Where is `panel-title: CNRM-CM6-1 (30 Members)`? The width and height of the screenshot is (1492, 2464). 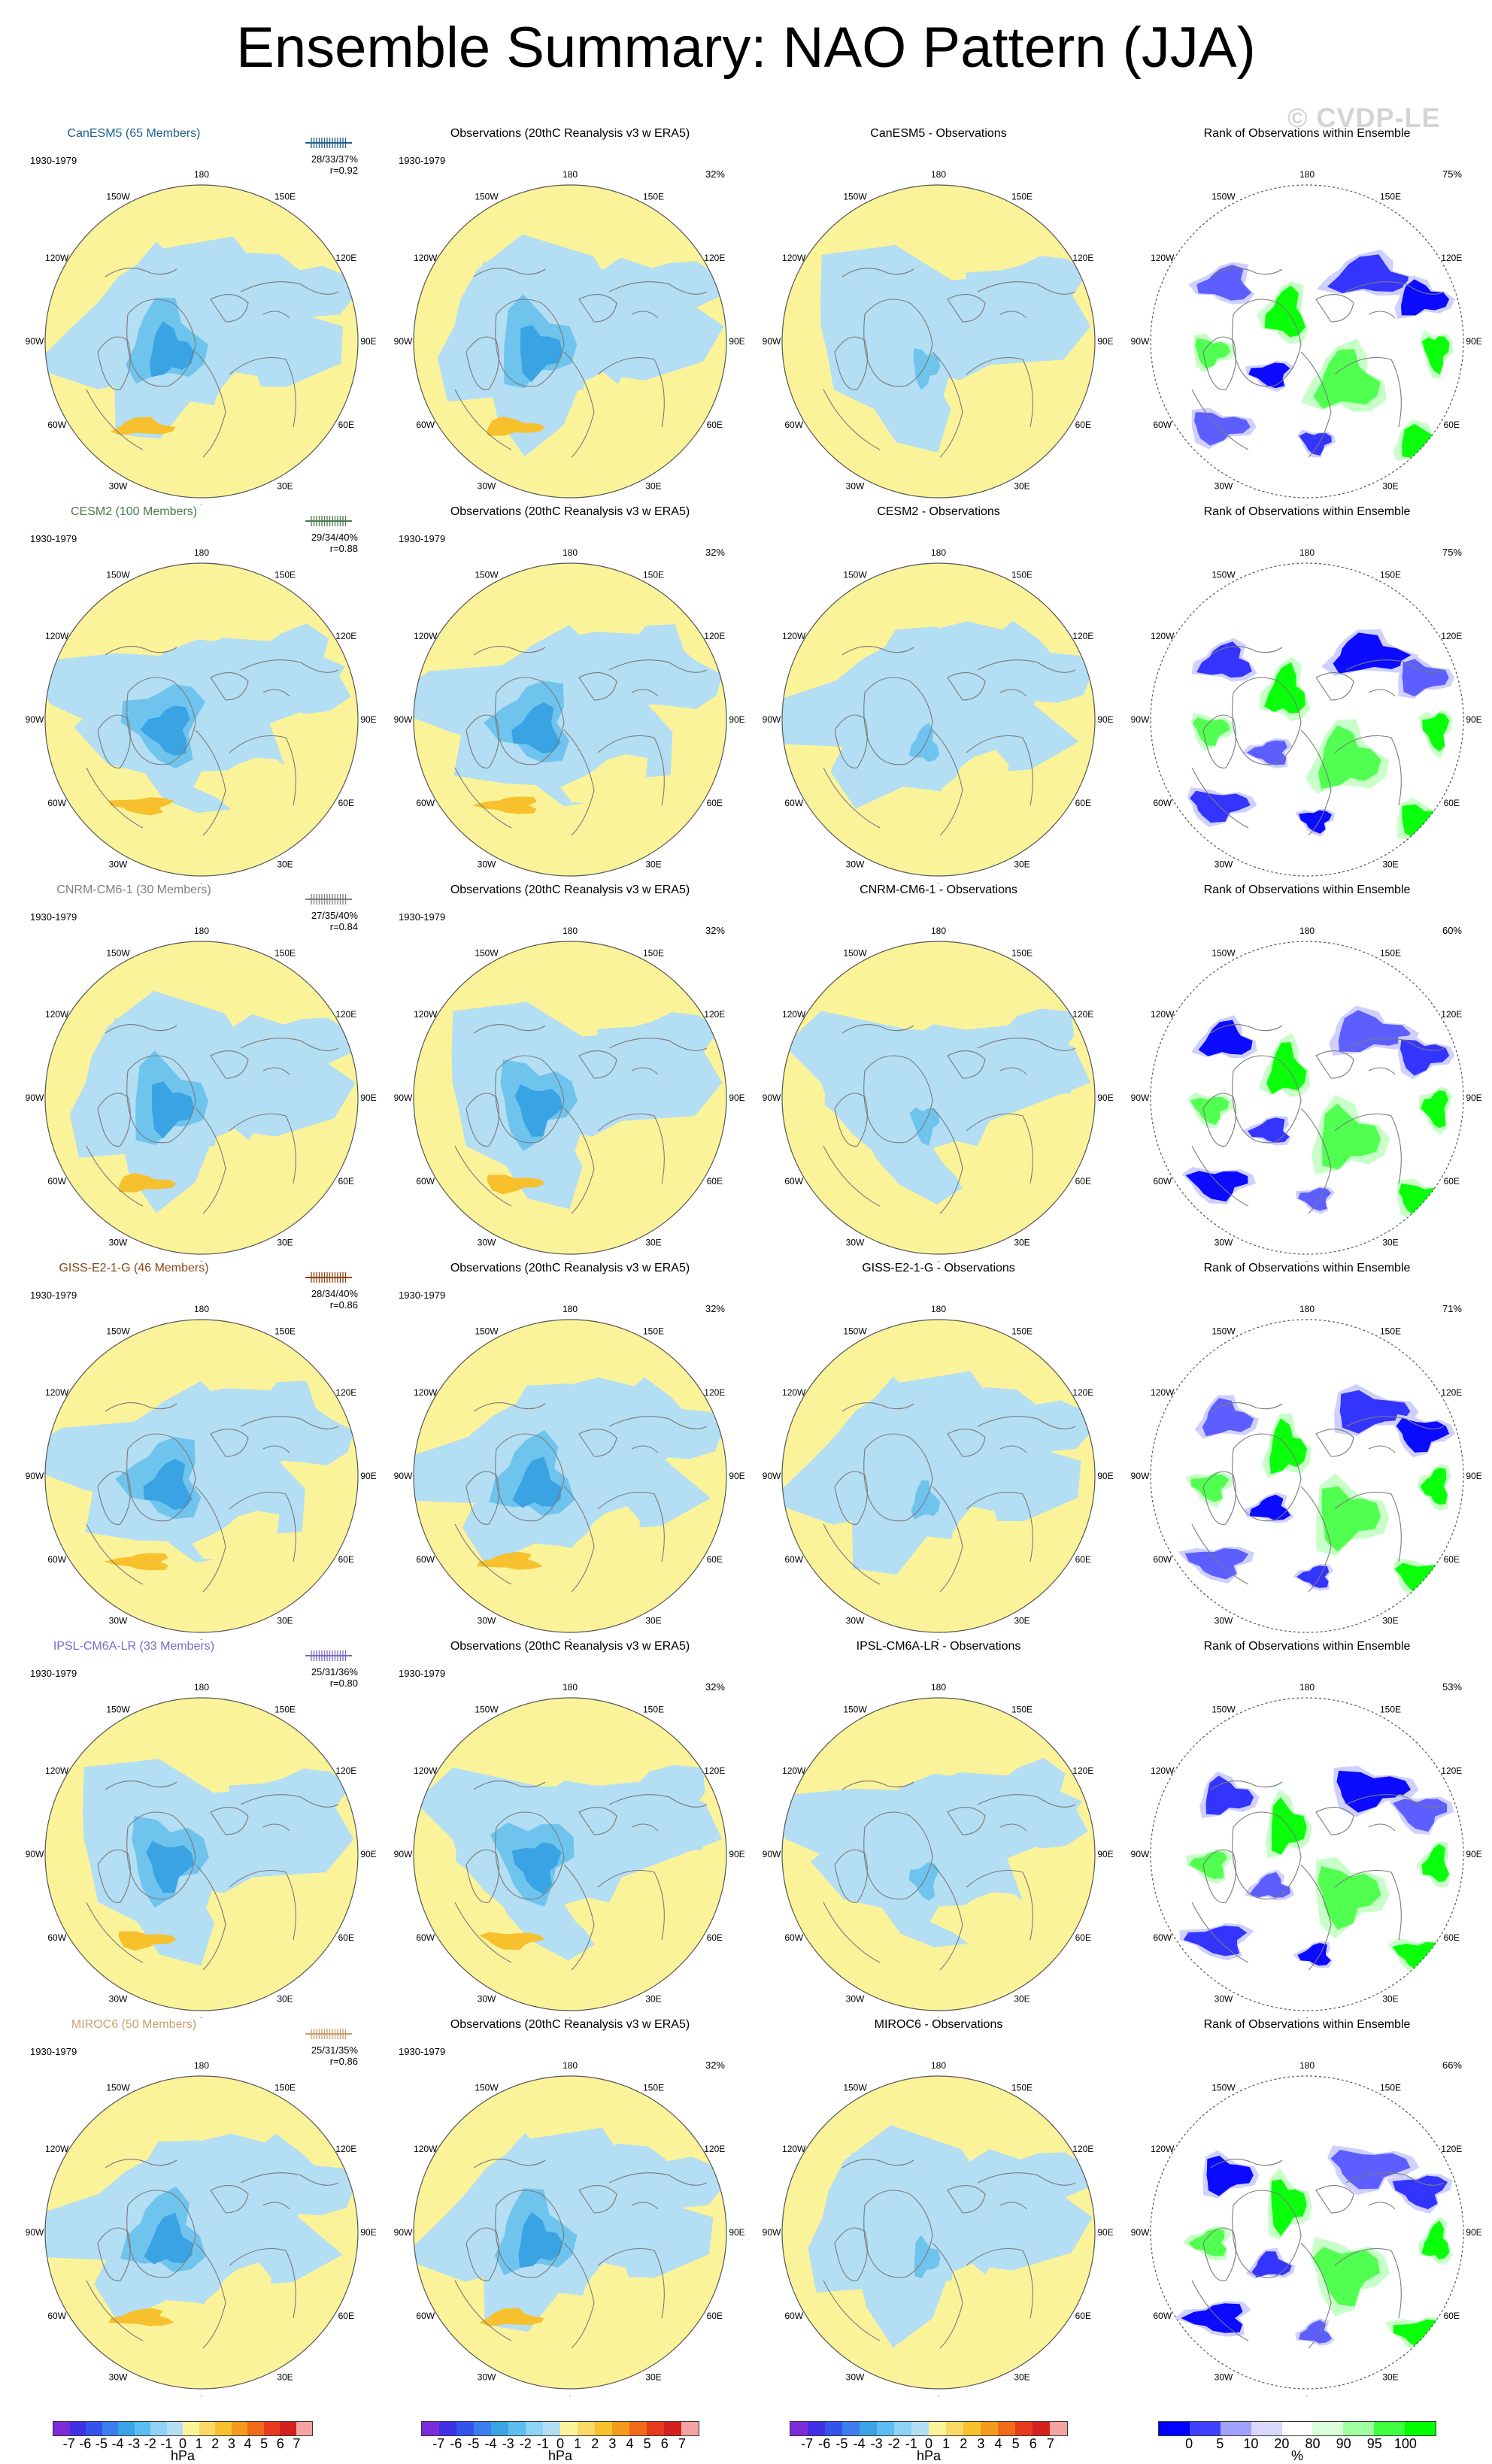
panel-title: CNRM-CM6-1 (30 Members) is located at coordinates (133, 889).